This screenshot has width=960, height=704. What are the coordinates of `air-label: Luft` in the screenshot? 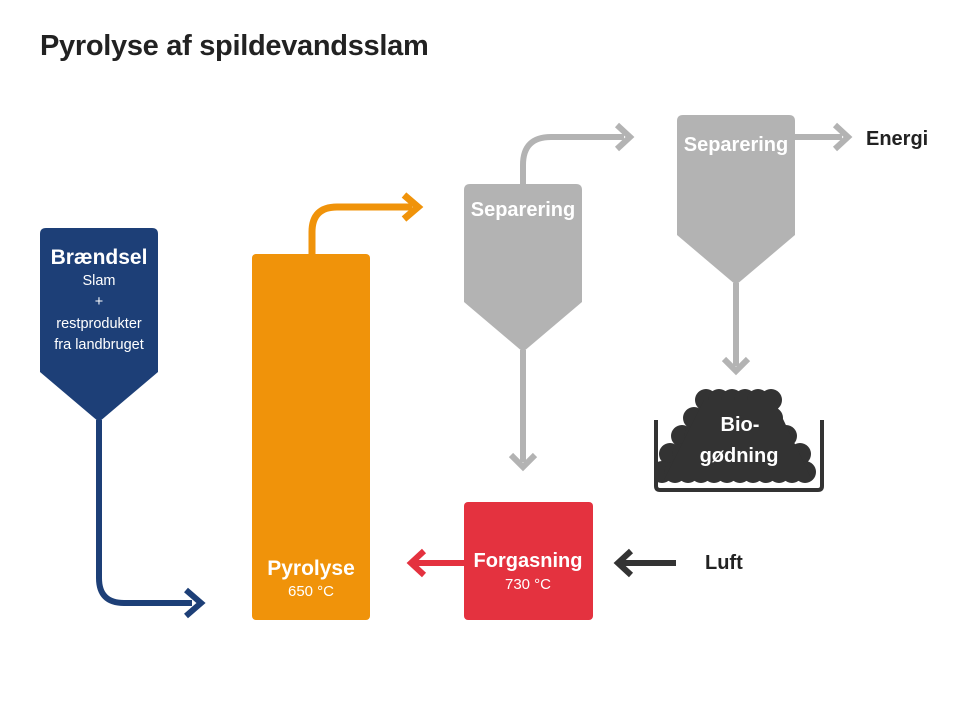 It's located at (724, 563).